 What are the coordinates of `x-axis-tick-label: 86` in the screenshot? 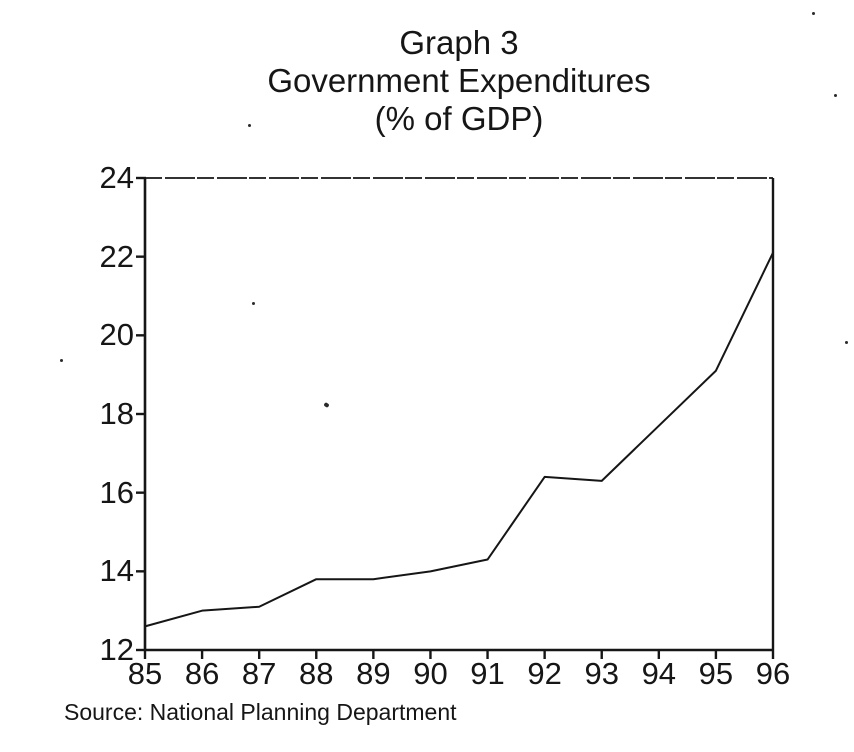 It's located at (202, 673).